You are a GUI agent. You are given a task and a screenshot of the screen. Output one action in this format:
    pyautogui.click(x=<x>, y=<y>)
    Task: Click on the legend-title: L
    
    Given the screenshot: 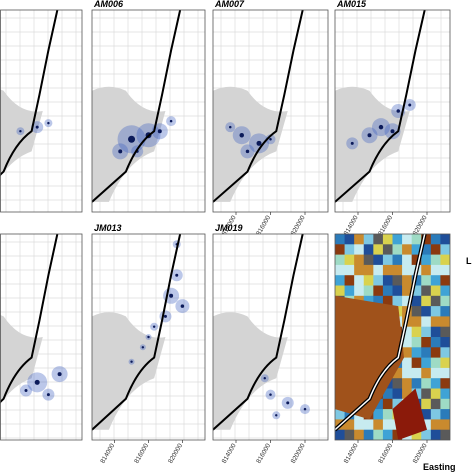 What is the action you would take?
    pyautogui.click(x=469, y=261)
    